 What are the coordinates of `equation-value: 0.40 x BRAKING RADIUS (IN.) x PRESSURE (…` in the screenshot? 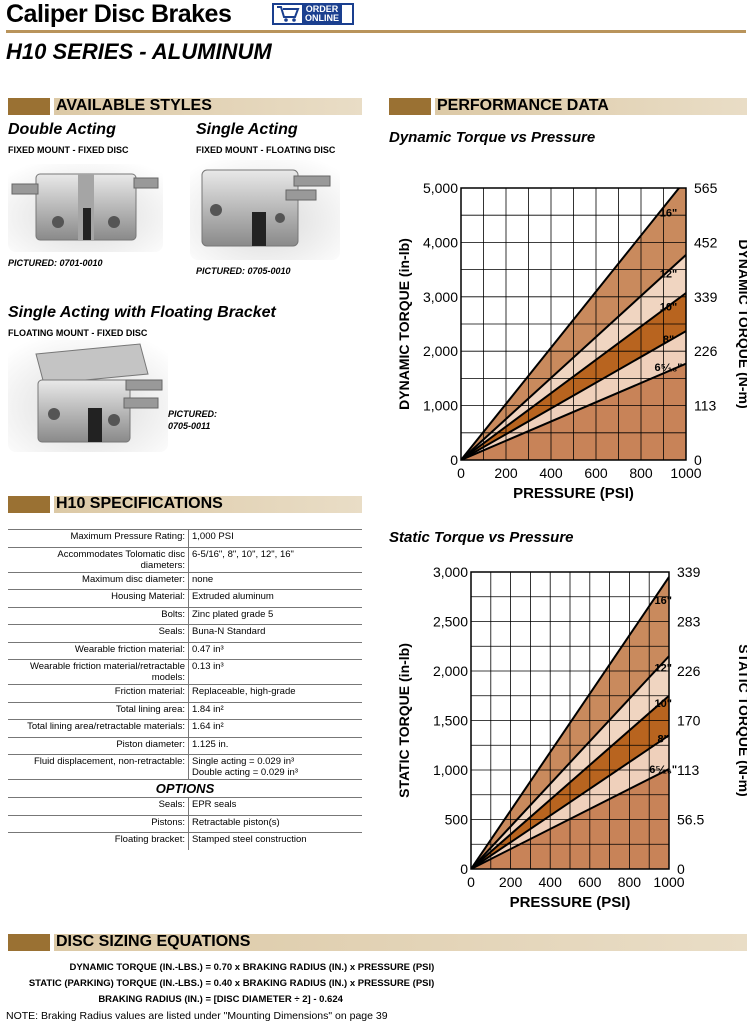 It's located at (324, 983).